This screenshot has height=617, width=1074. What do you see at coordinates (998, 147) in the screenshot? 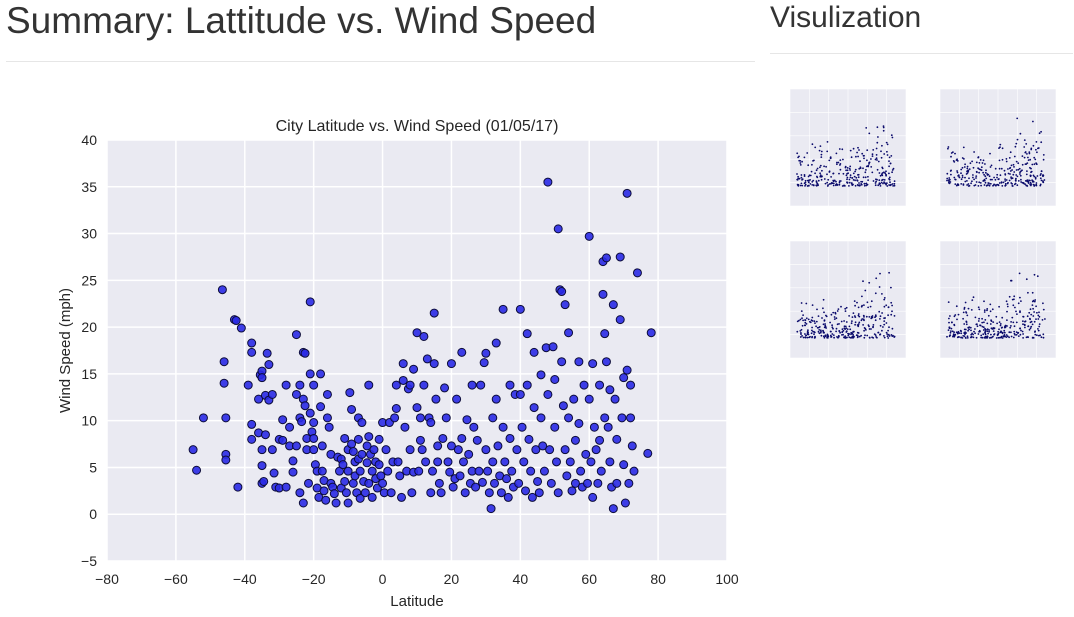
I see `thumbnail-grid` at bounding box center [998, 147].